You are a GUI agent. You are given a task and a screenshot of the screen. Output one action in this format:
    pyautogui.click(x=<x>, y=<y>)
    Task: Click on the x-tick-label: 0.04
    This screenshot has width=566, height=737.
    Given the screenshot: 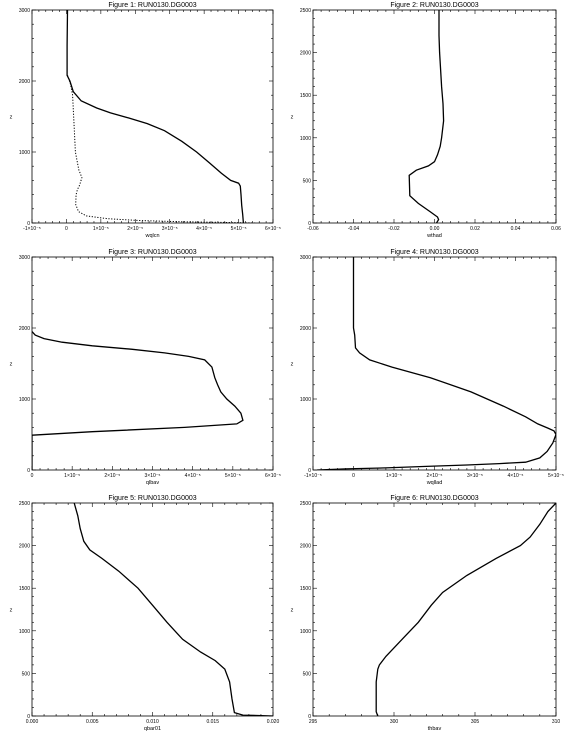 What is the action you would take?
    pyautogui.click(x=516, y=229)
    